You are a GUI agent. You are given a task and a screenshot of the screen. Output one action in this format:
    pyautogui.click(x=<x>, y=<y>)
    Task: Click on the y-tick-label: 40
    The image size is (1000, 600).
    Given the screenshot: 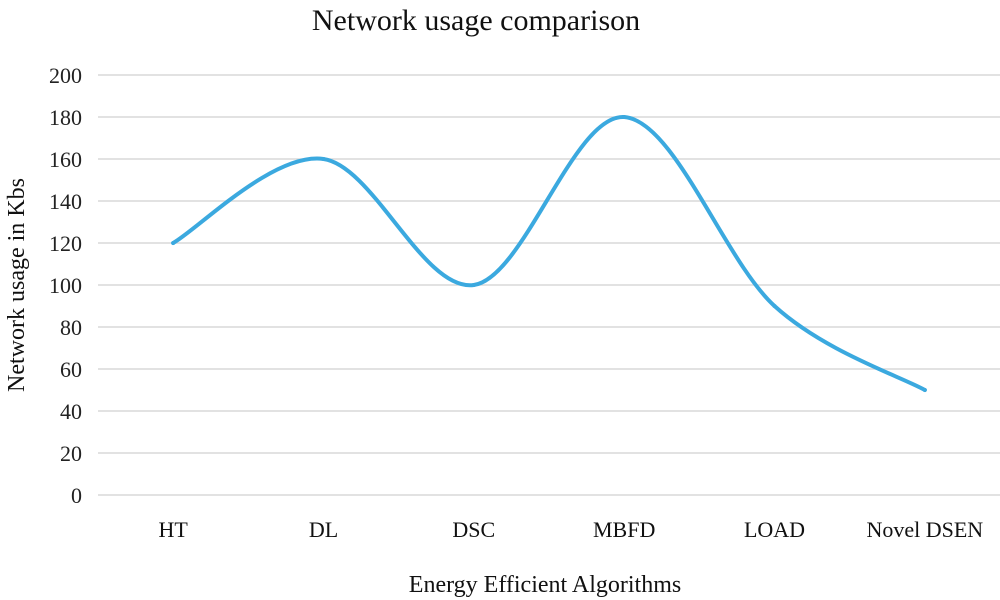 What is the action you would take?
    pyautogui.click(x=71, y=411)
    